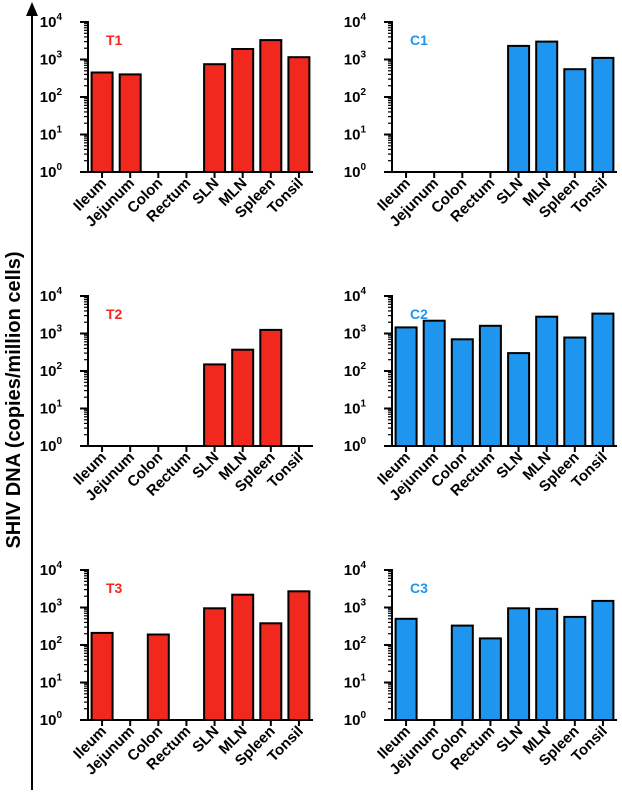 The width and height of the screenshot is (622, 800). What do you see at coordinates (14, 399) in the screenshot?
I see `y-axis-label: SHIV DNA (copies/million cells)` at bounding box center [14, 399].